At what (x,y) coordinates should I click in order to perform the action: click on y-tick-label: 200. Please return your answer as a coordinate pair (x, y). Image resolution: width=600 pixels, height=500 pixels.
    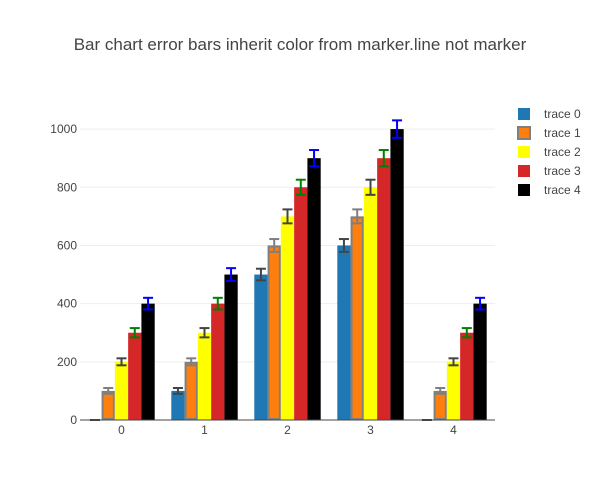
    Looking at the image, I should click on (67, 362).